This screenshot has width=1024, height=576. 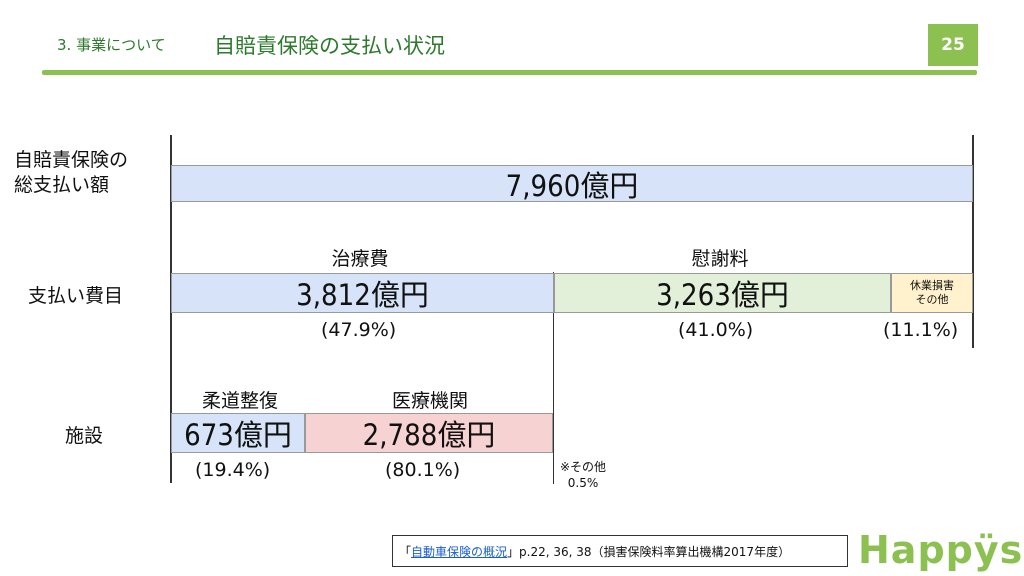 I want to click on facility-row-label: 施設, so click(x=84, y=436).